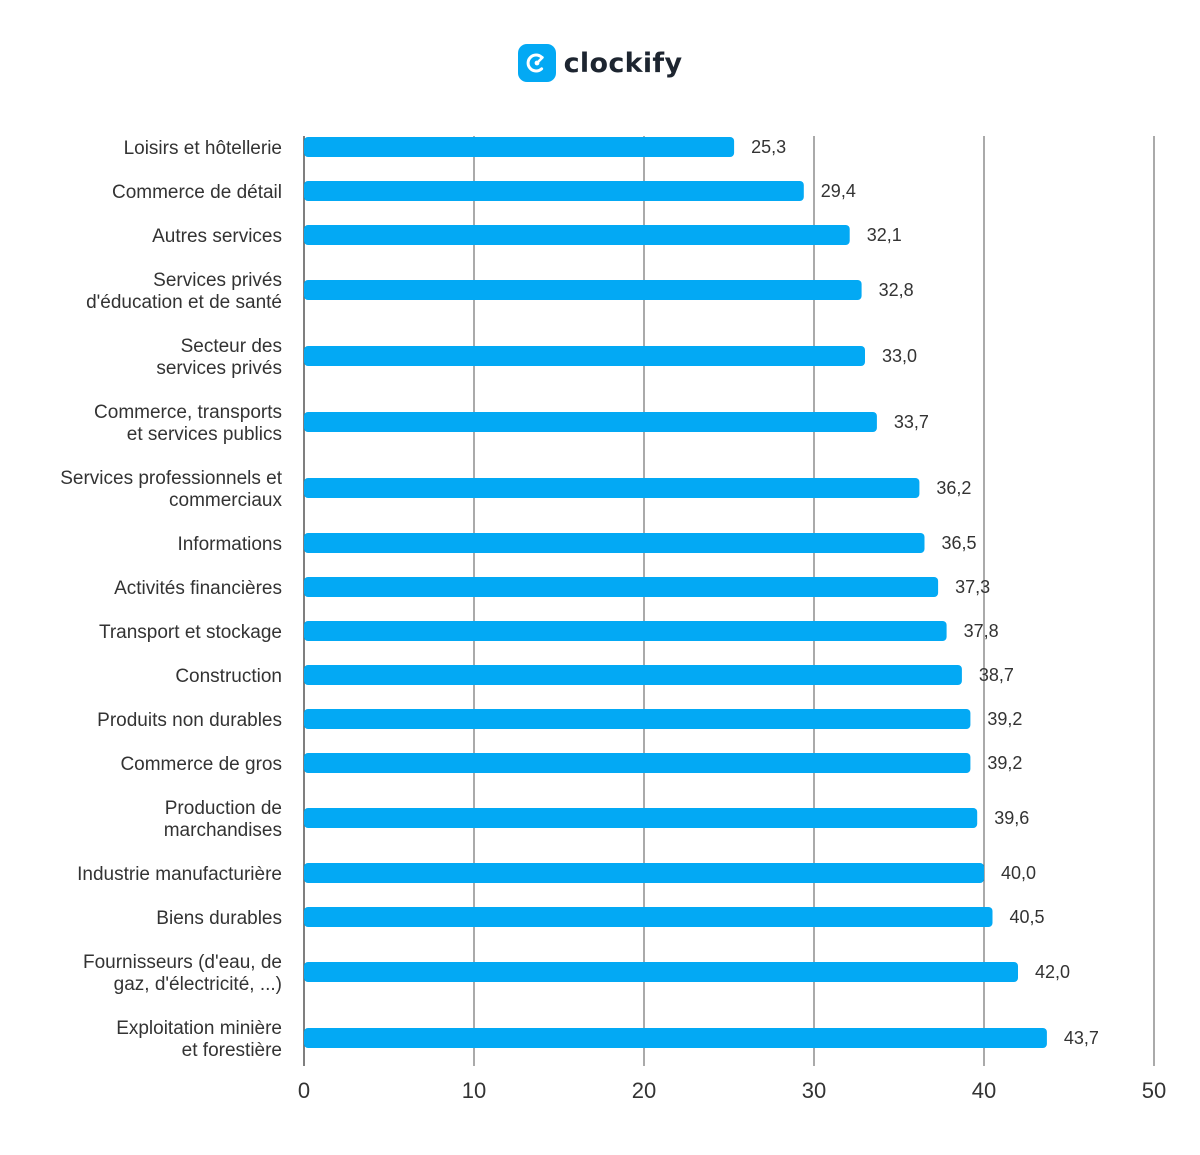 The height and width of the screenshot is (1155, 1200). Describe the element at coordinates (1027, 917) in the screenshot. I see `value-label: 40,5` at that location.